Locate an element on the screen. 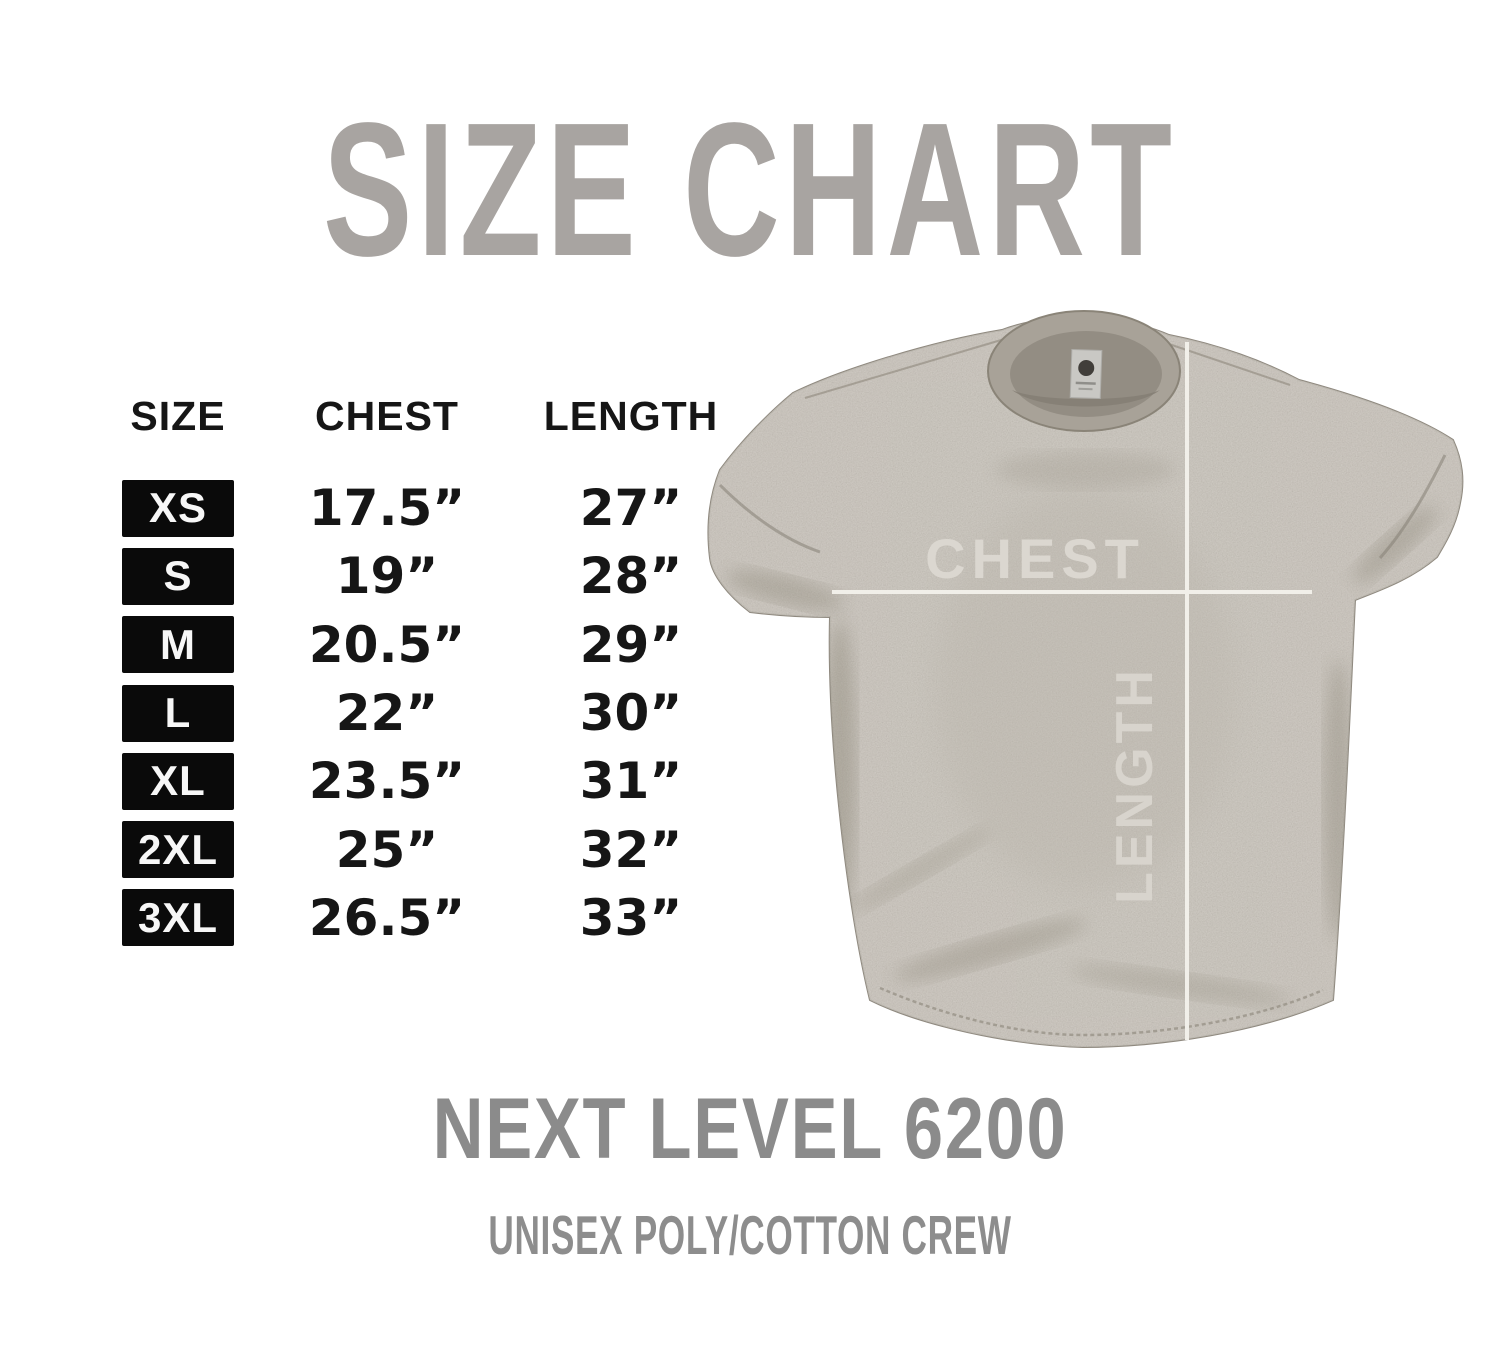  size-table-header: SIZE CHEST LENGTH is located at coordinates (422, 416).